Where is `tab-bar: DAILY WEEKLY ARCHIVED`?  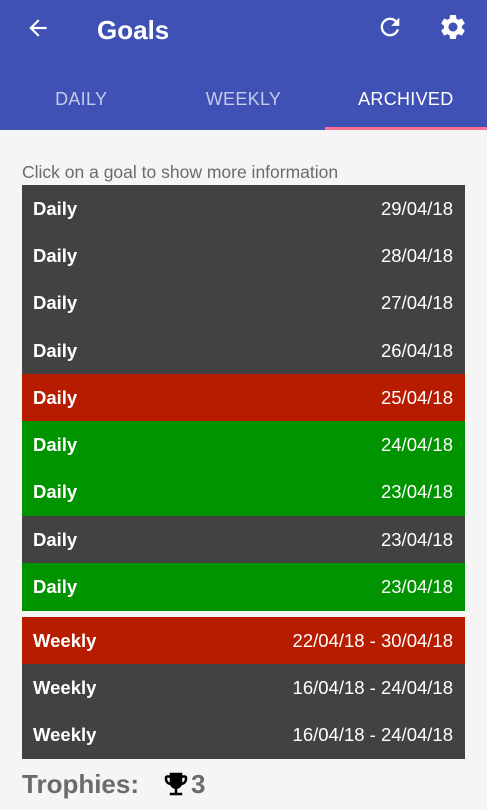
tab-bar: DAILY WEEKLY ARCHIVED is located at coordinates (243, 100).